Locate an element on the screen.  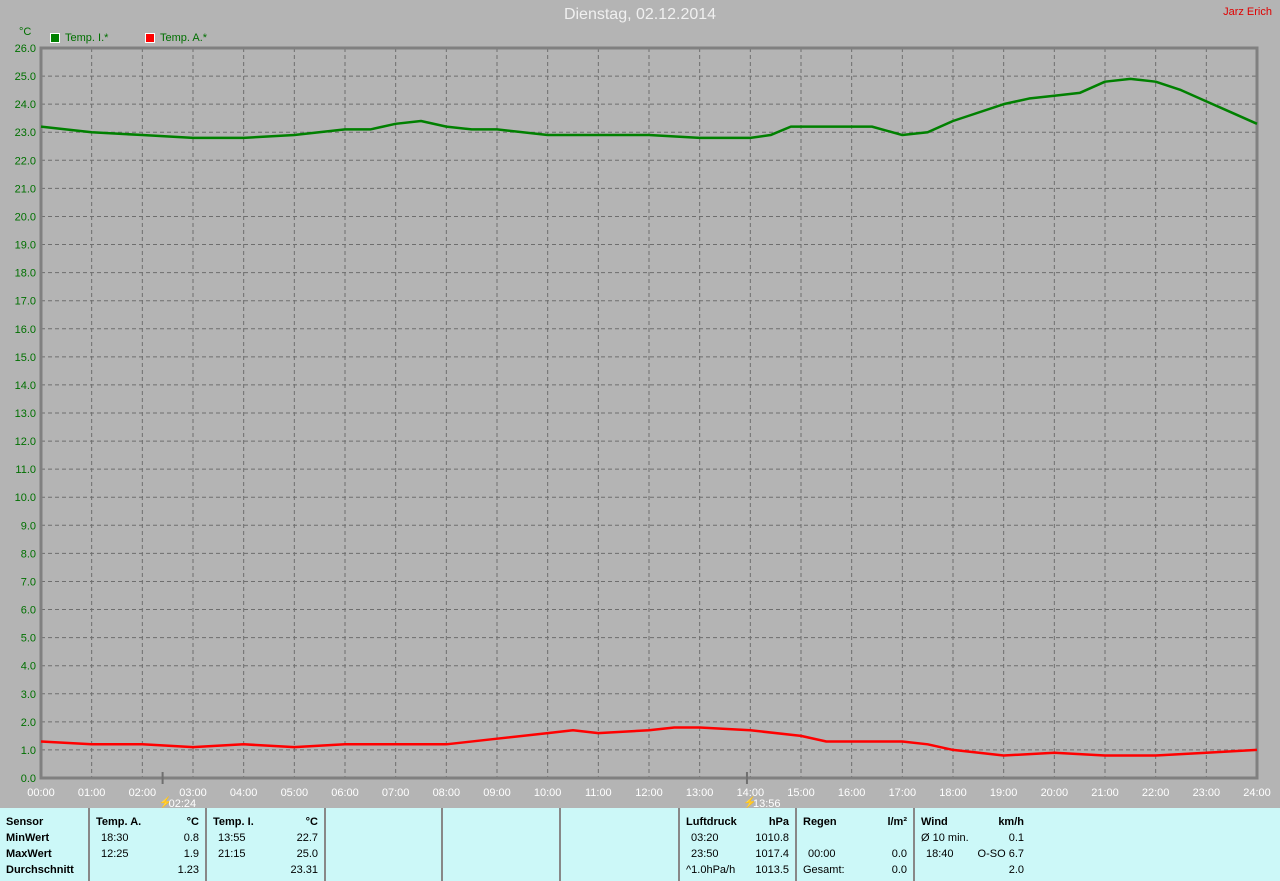
x-tick-label: 19:00 is located at coordinates (1004, 793).